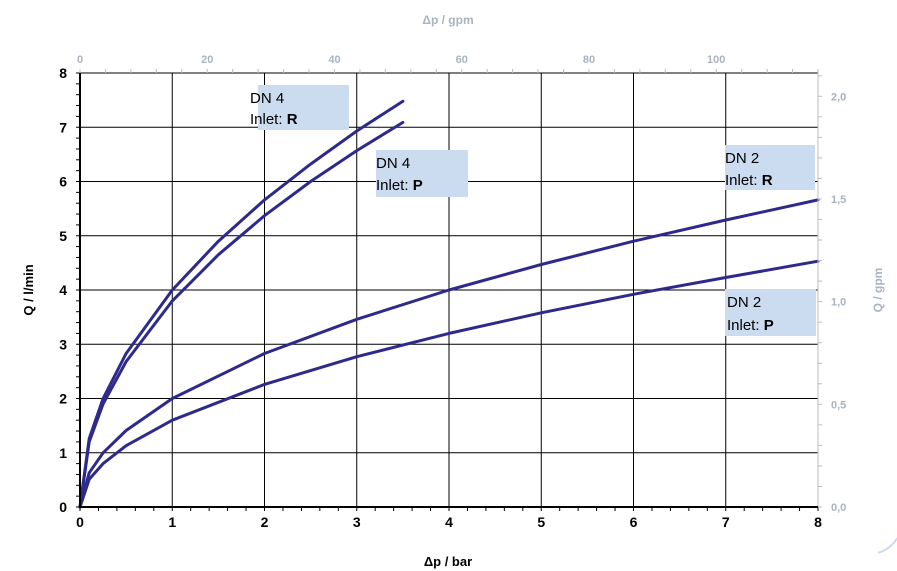 The width and height of the screenshot is (897, 571). I want to click on y2-tick-label: 1,5, so click(838, 200).